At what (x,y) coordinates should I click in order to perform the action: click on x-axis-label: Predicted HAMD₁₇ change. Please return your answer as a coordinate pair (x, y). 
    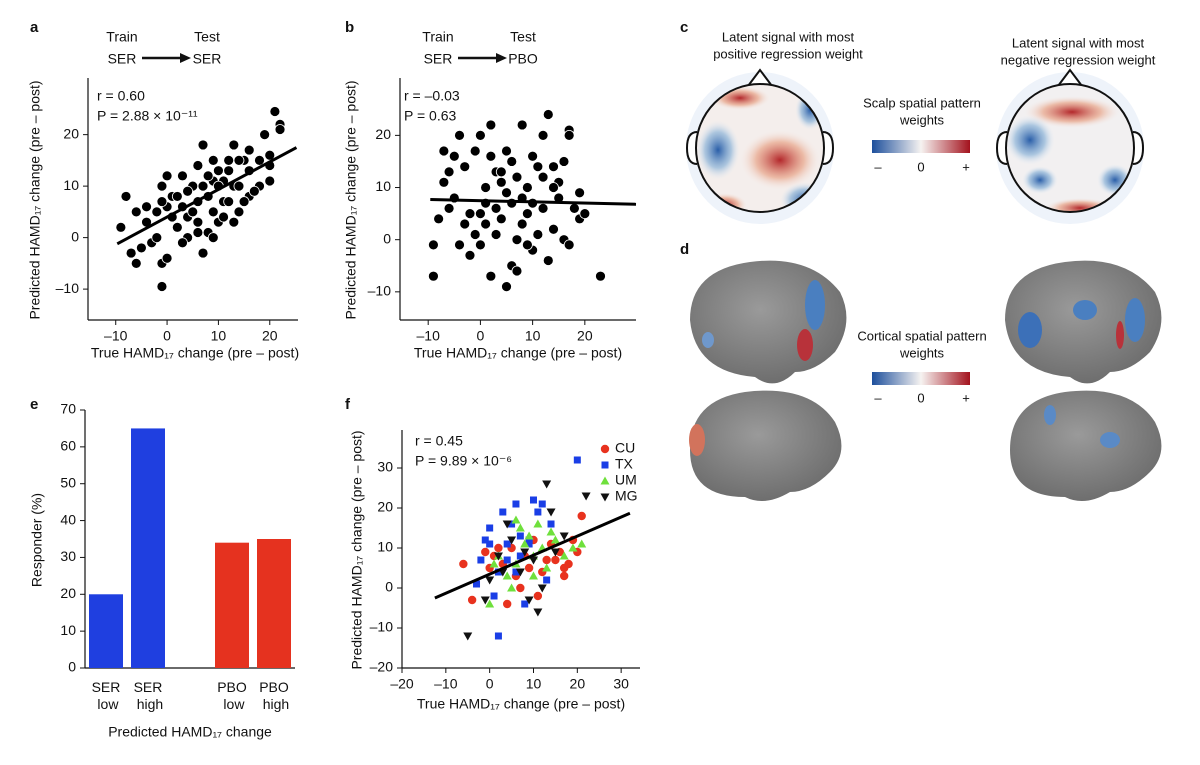
    Looking at the image, I should click on (190, 732).